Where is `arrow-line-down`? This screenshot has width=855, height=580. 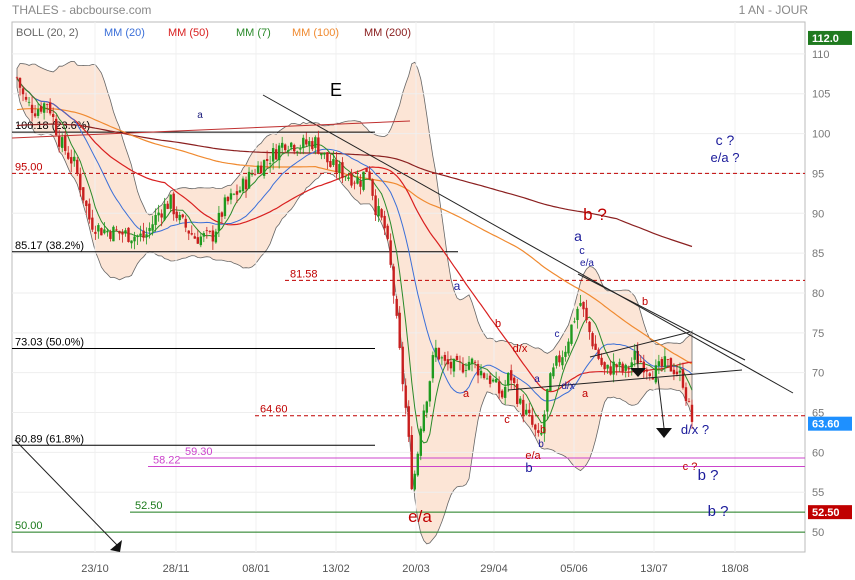
arrow-line-down is located at coordinates (66, 493).